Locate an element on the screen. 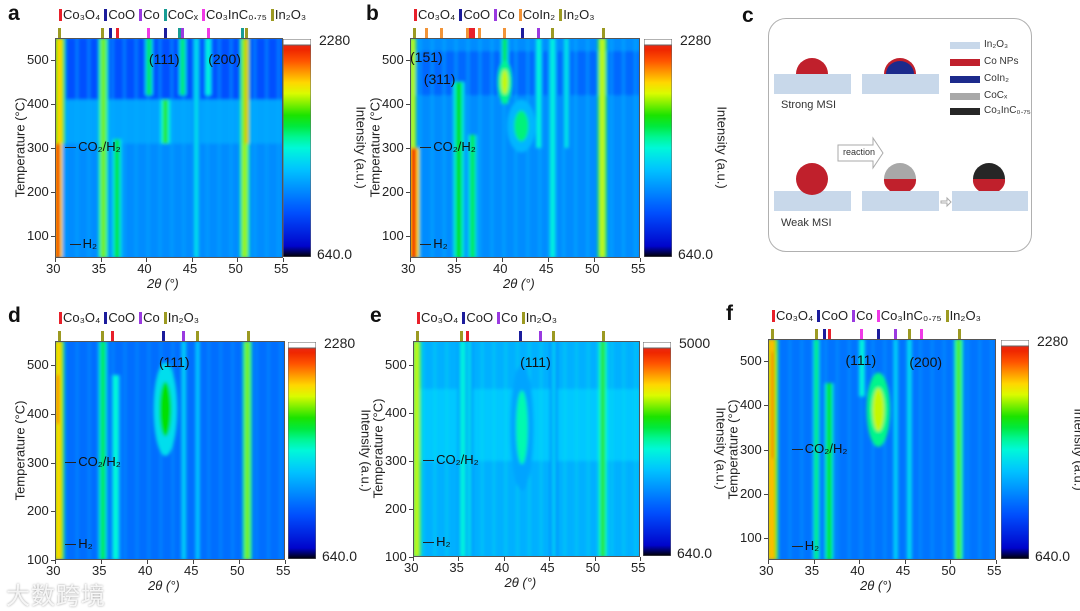 The width and height of the screenshot is (1080, 611). legend-item: Co₃O₄ is located at coordinates (437, 317).